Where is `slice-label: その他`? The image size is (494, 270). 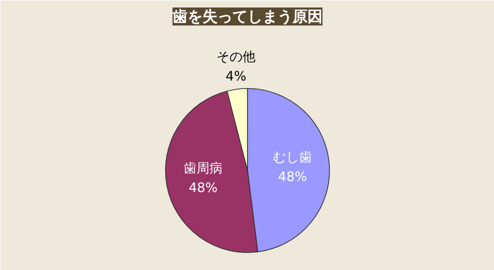
slice-label: その他 is located at coordinates (236, 58).